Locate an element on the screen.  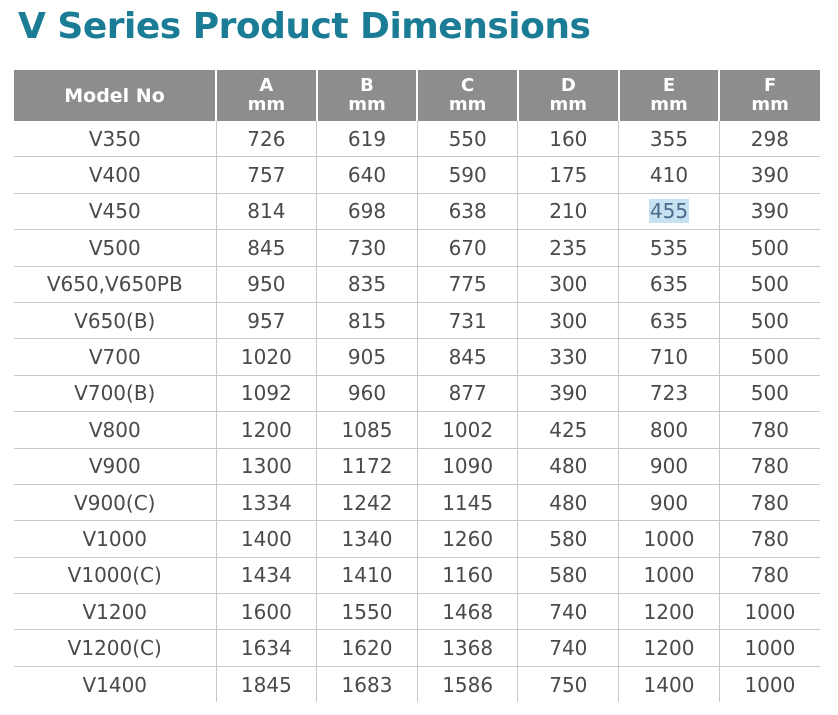
model-cell: V1200(C) is located at coordinates (115, 648).